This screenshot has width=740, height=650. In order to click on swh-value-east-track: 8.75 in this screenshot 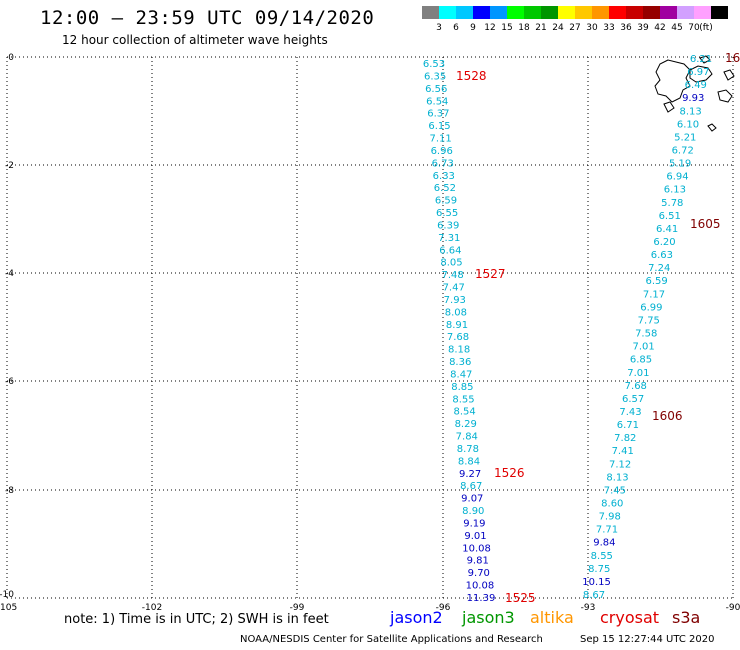, I will do `click(599, 569)`.